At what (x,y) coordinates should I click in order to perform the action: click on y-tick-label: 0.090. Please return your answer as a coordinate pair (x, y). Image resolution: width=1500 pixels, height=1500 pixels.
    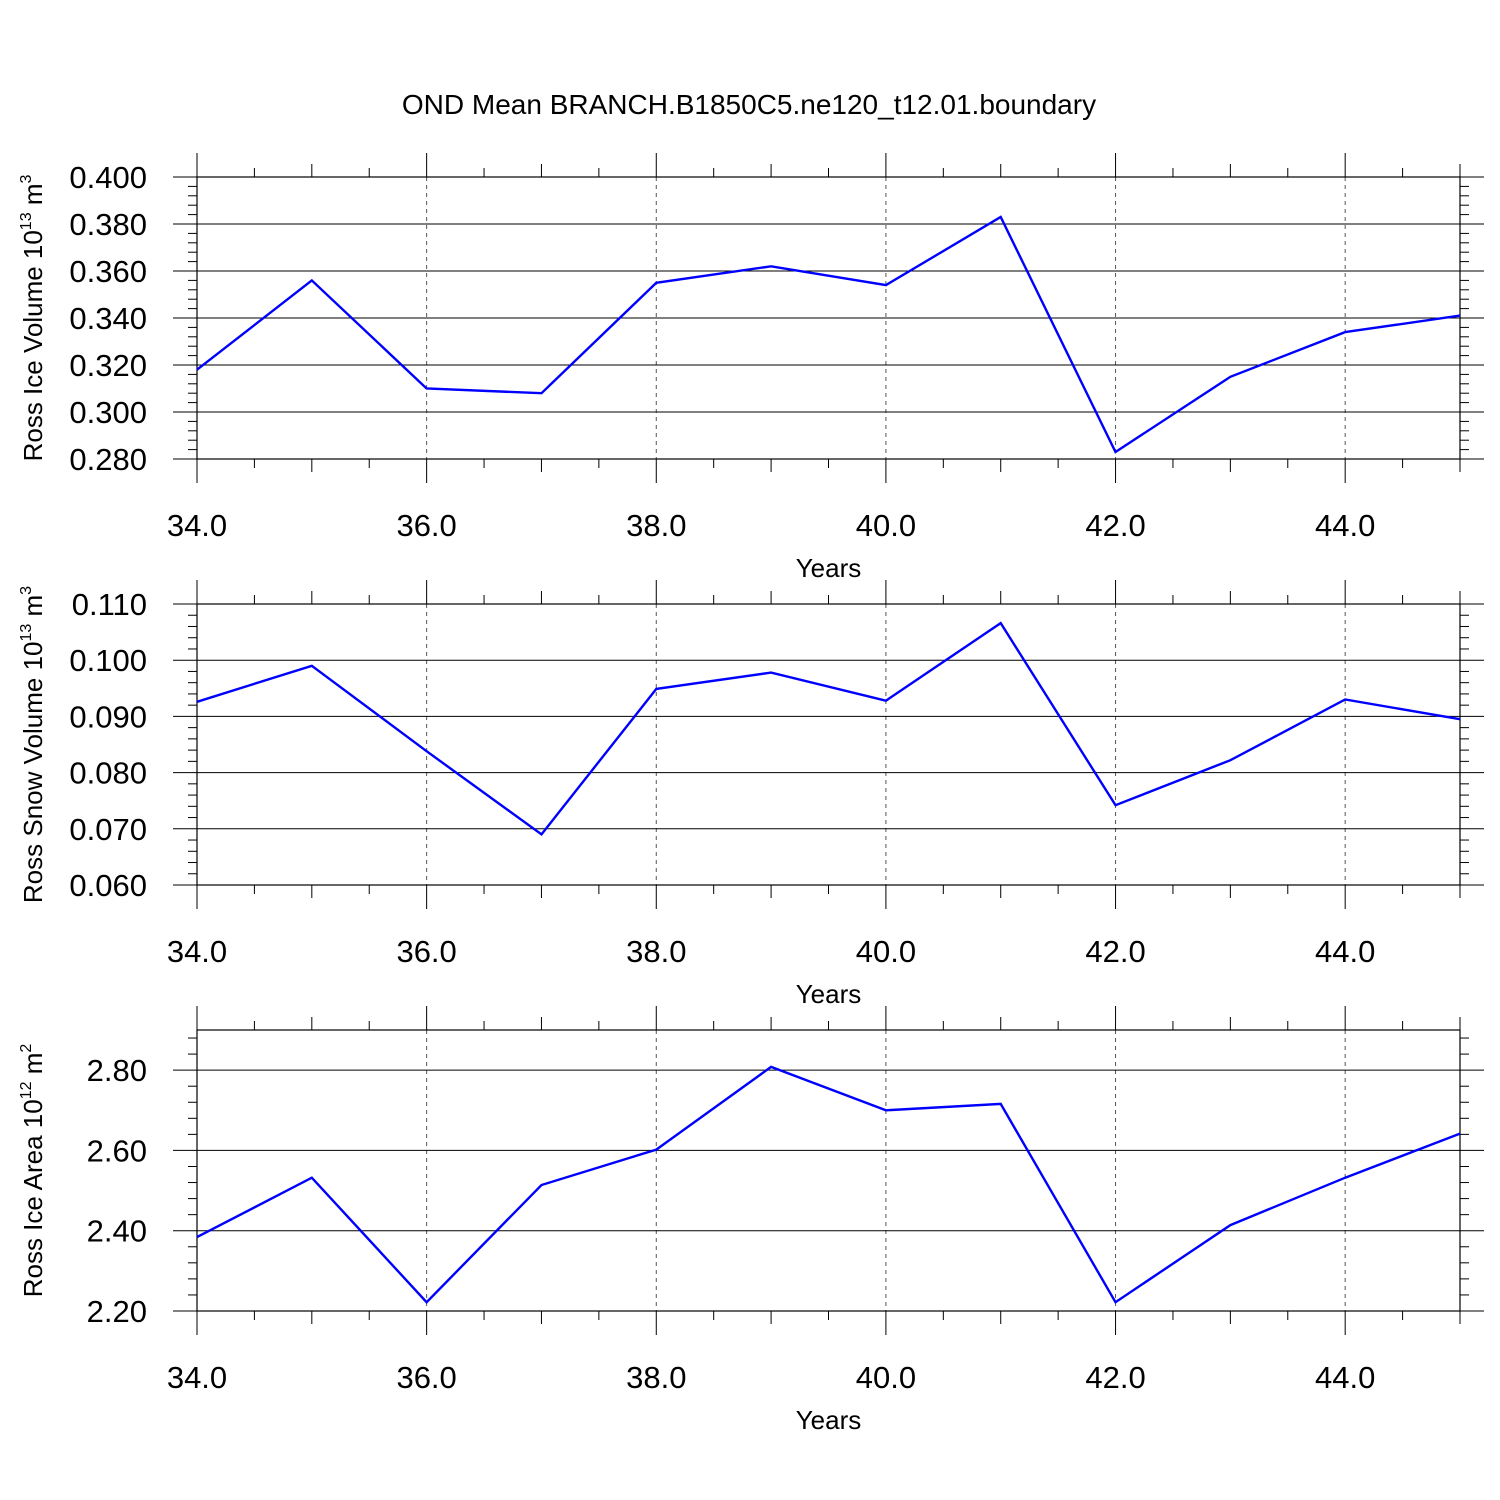
    Looking at the image, I should click on (108, 716).